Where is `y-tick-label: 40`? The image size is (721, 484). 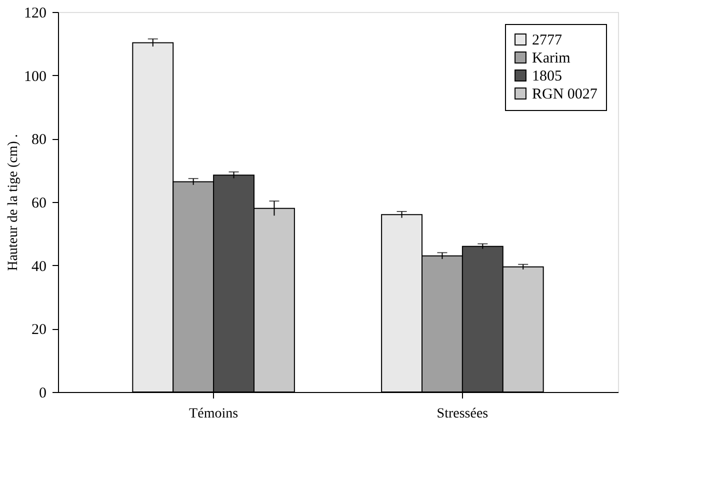 y-tick-label: 40 is located at coordinates (39, 266).